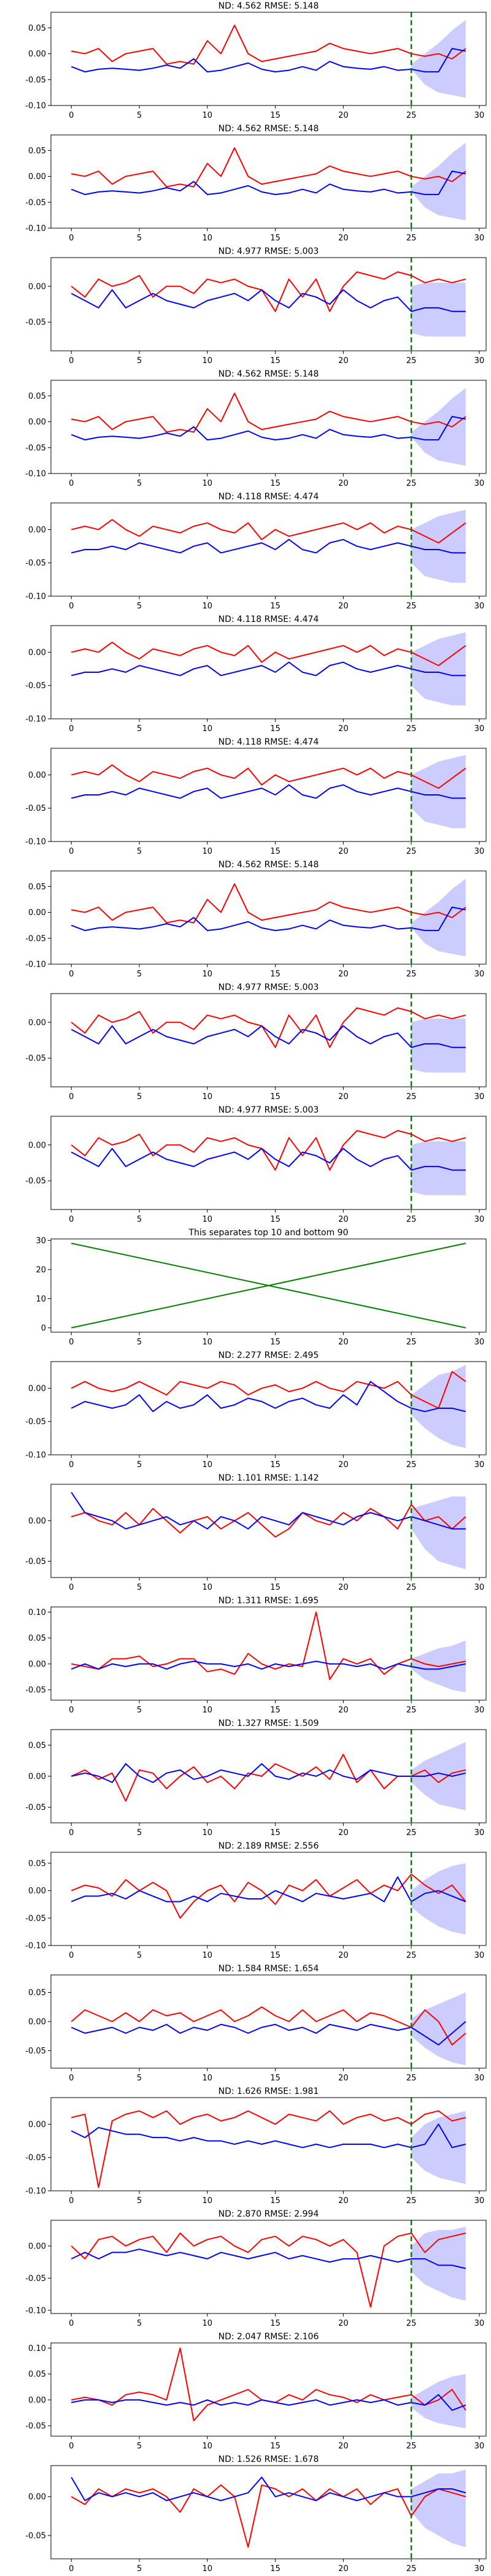  I want to click on panel-title: ND: 1.626 RMSE: 1.981, so click(268, 2091).